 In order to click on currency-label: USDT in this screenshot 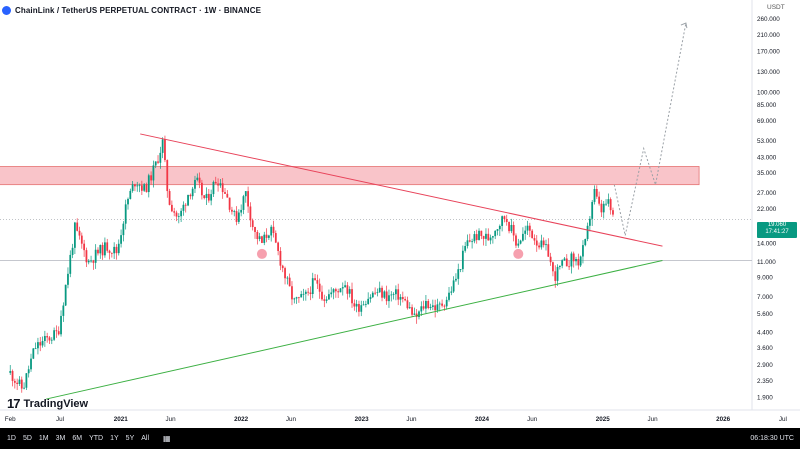, I will do `click(776, 7)`.